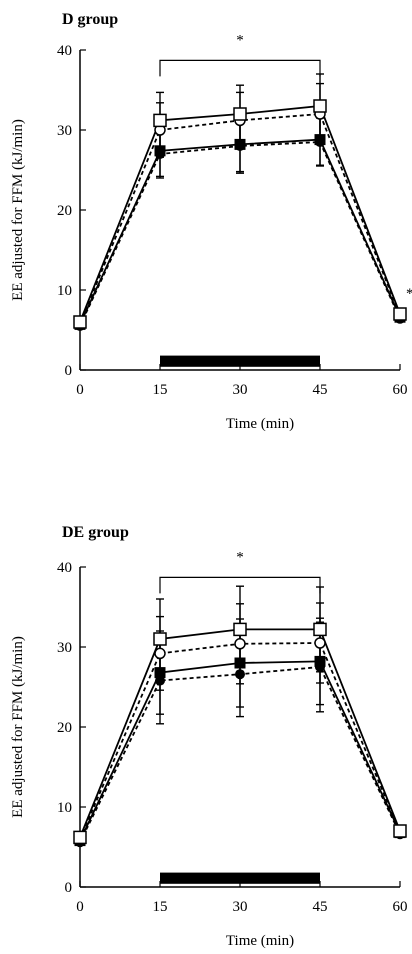 The width and height of the screenshot is (412, 954). What do you see at coordinates (64, 728) in the screenshot?
I see `c1-y-tick-label: 20` at bounding box center [64, 728].